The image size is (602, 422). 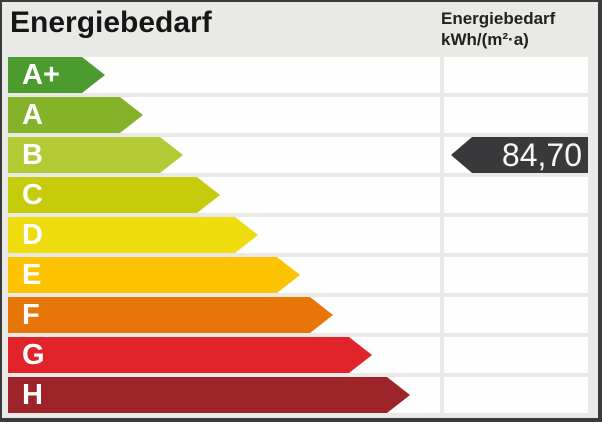 I want to click on rating-row: E, so click(x=298, y=275).